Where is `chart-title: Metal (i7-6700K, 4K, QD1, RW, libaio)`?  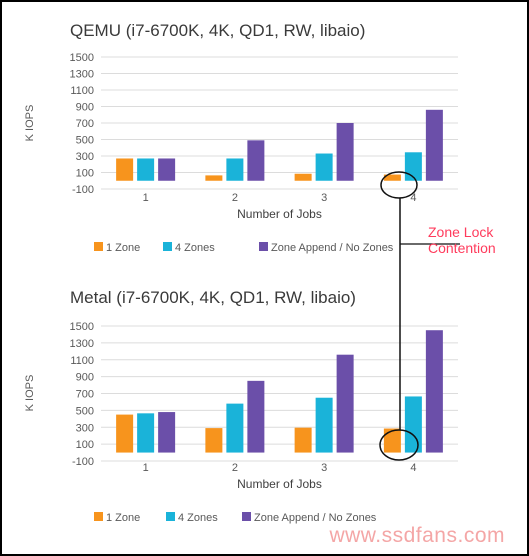
chart-title: Metal (i7-6700K, 4K, QD1, RW, libaio) is located at coordinates (213, 297).